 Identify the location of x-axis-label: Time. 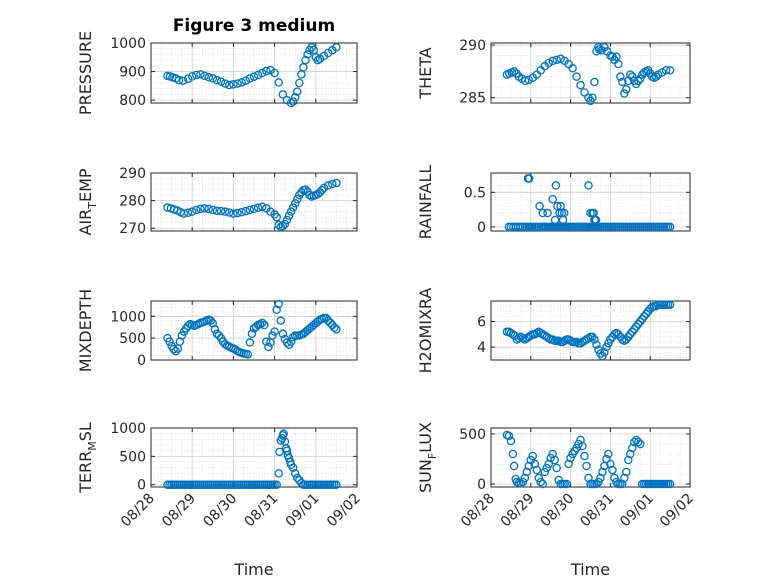
(590, 569).